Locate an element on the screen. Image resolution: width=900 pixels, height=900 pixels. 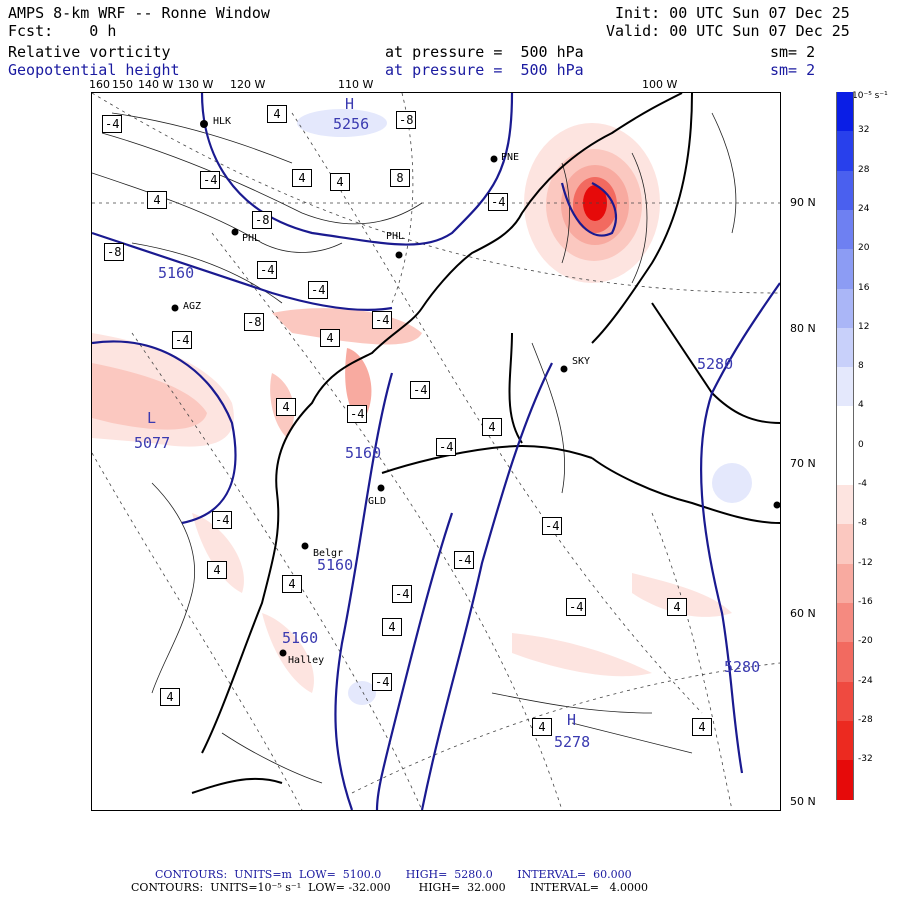
height-label: 5256 is located at coordinates (351, 124).